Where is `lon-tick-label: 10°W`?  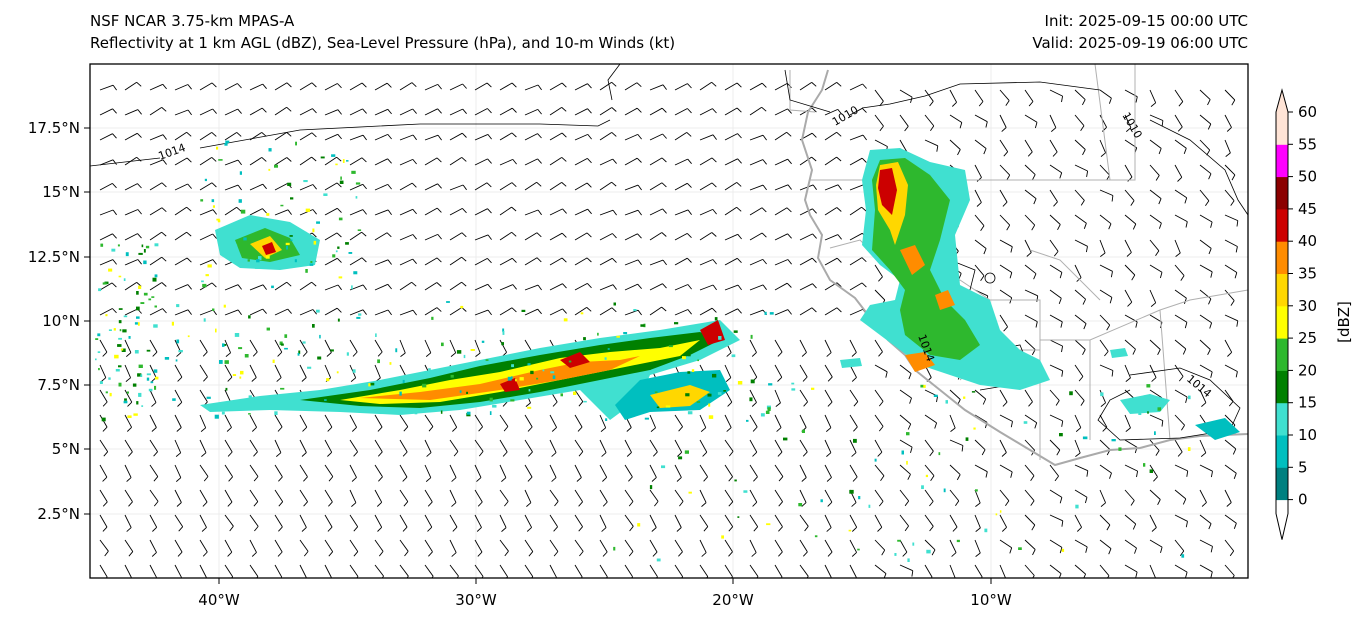 lon-tick-label: 10°W is located at coordinates (991, 600).